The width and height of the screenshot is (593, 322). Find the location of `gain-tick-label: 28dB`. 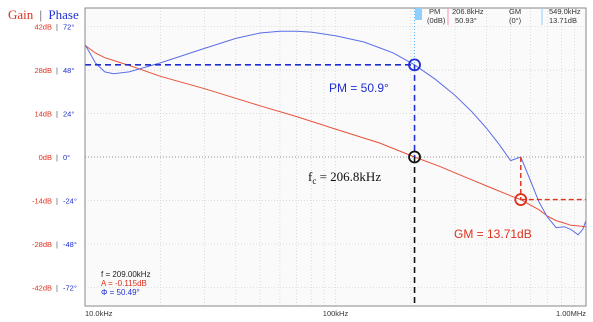

gain-tick-label: 28dB is located at coordinates (43, 70).